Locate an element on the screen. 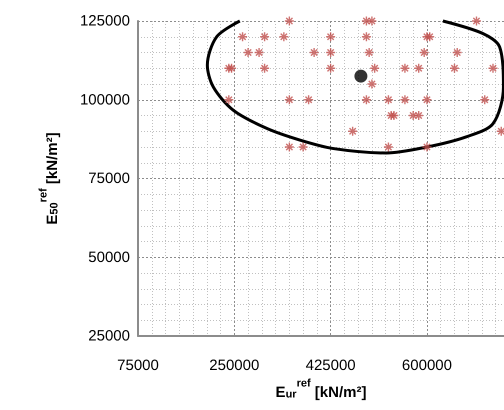  x-tick-label: 75000 is located at coordinates (138, 365).